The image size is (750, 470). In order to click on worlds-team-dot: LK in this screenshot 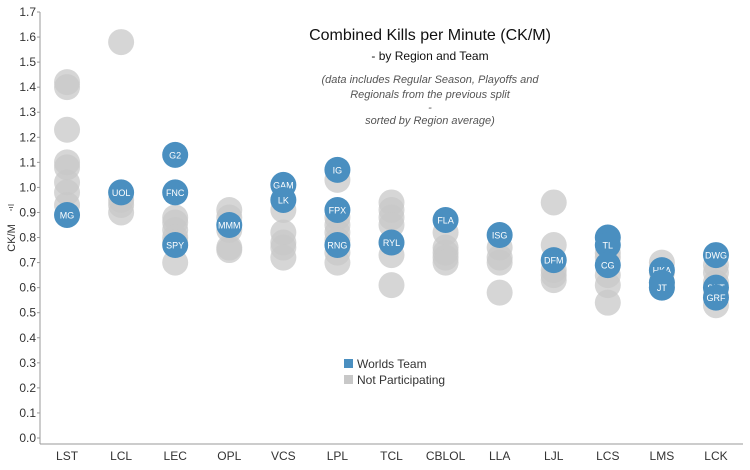, I will do `click(283, 199)`.